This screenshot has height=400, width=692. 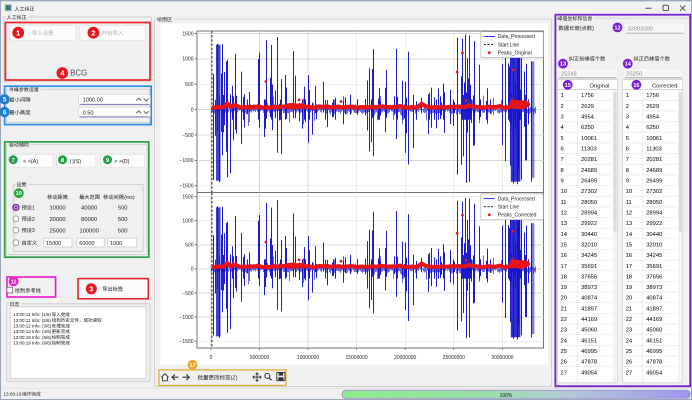 I want to click on svg-text: 20, so click(x=629, y=299).